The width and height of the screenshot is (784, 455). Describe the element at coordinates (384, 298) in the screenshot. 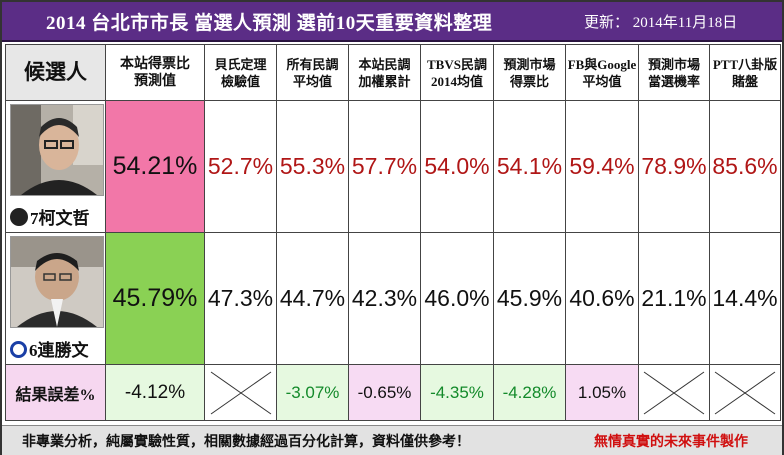

I see `value-cell: 42.3%` at that location.